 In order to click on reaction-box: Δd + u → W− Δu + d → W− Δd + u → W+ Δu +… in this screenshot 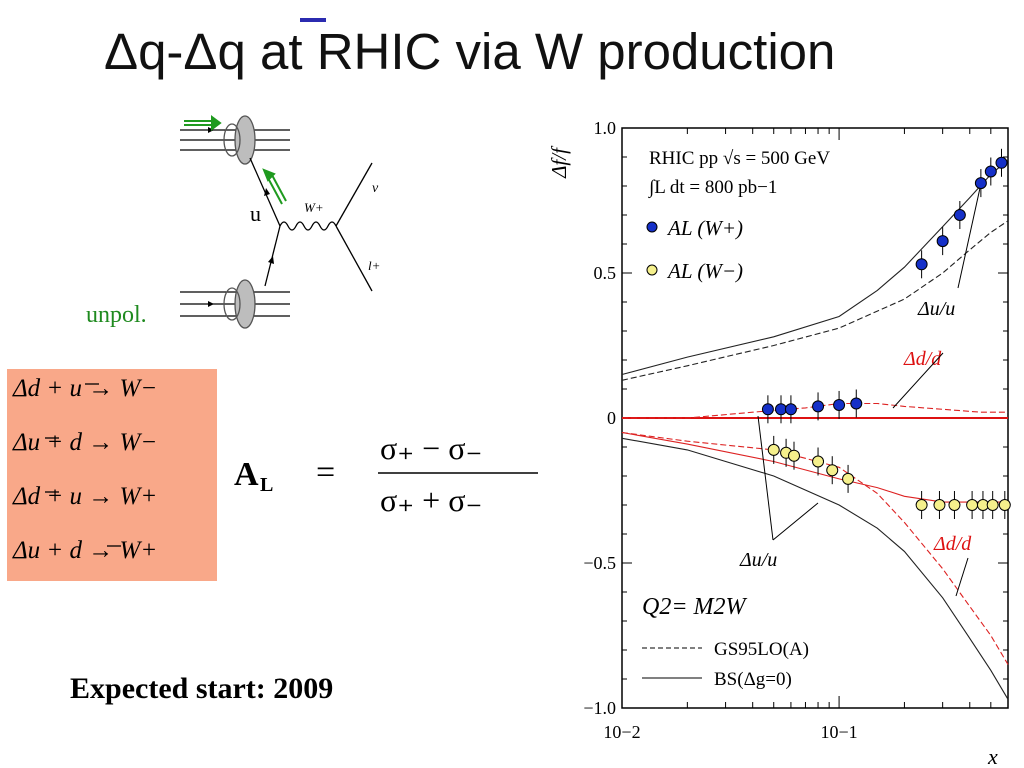, I will do `click(112, 475)`.